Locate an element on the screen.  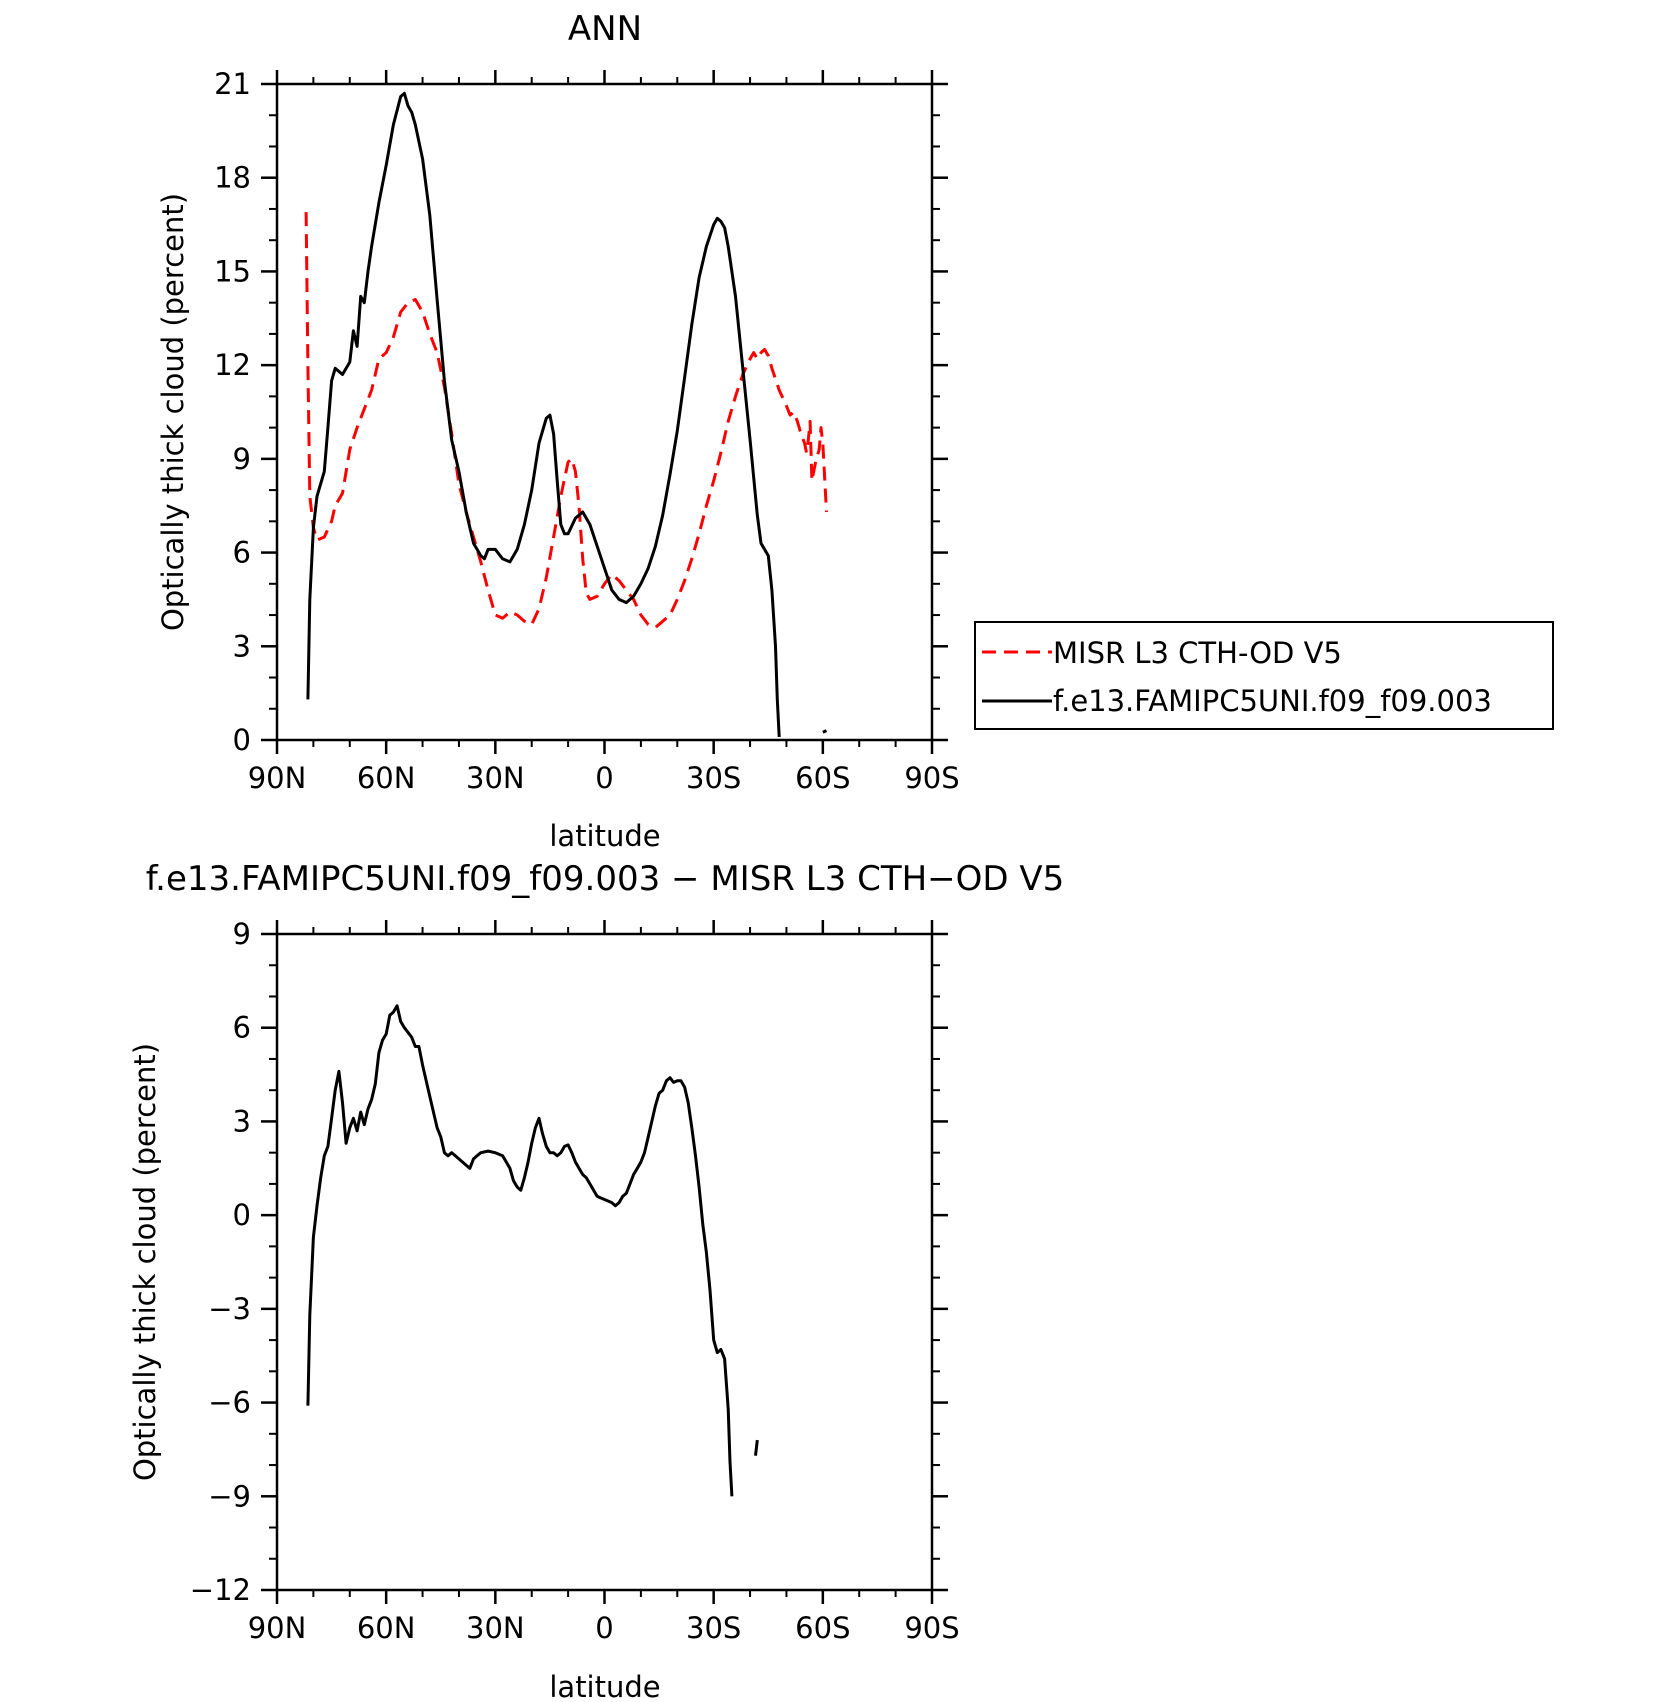
y-tick-label: 12 is located at coordinates (232, 365).